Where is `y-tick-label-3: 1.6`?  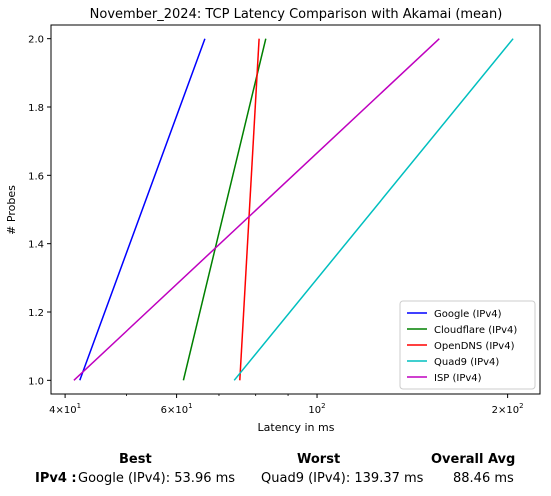 y-tick-label-3: 1.6 is located at coordinates (36, 176).